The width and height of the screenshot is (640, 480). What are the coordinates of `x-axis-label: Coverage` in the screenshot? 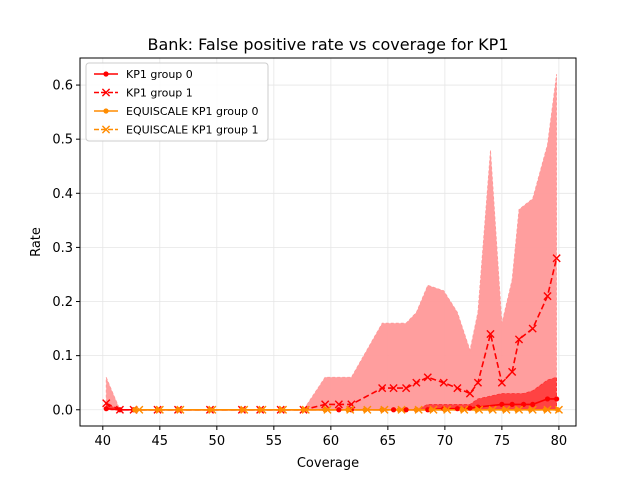 It's located at (328, 463).